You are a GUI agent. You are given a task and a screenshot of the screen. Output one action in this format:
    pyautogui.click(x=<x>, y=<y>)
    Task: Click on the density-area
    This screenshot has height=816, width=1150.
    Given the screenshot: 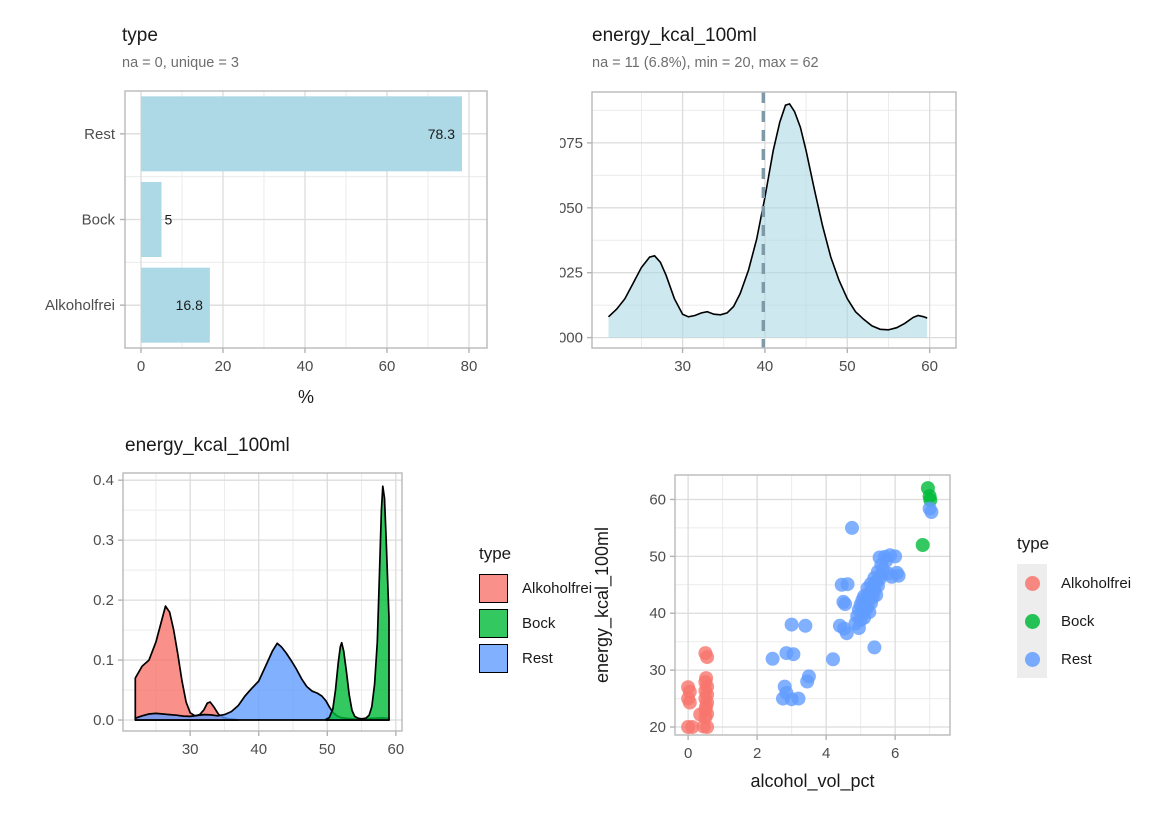 What is the action you would take?
    pyautogui.click(x=768, y=220)
    